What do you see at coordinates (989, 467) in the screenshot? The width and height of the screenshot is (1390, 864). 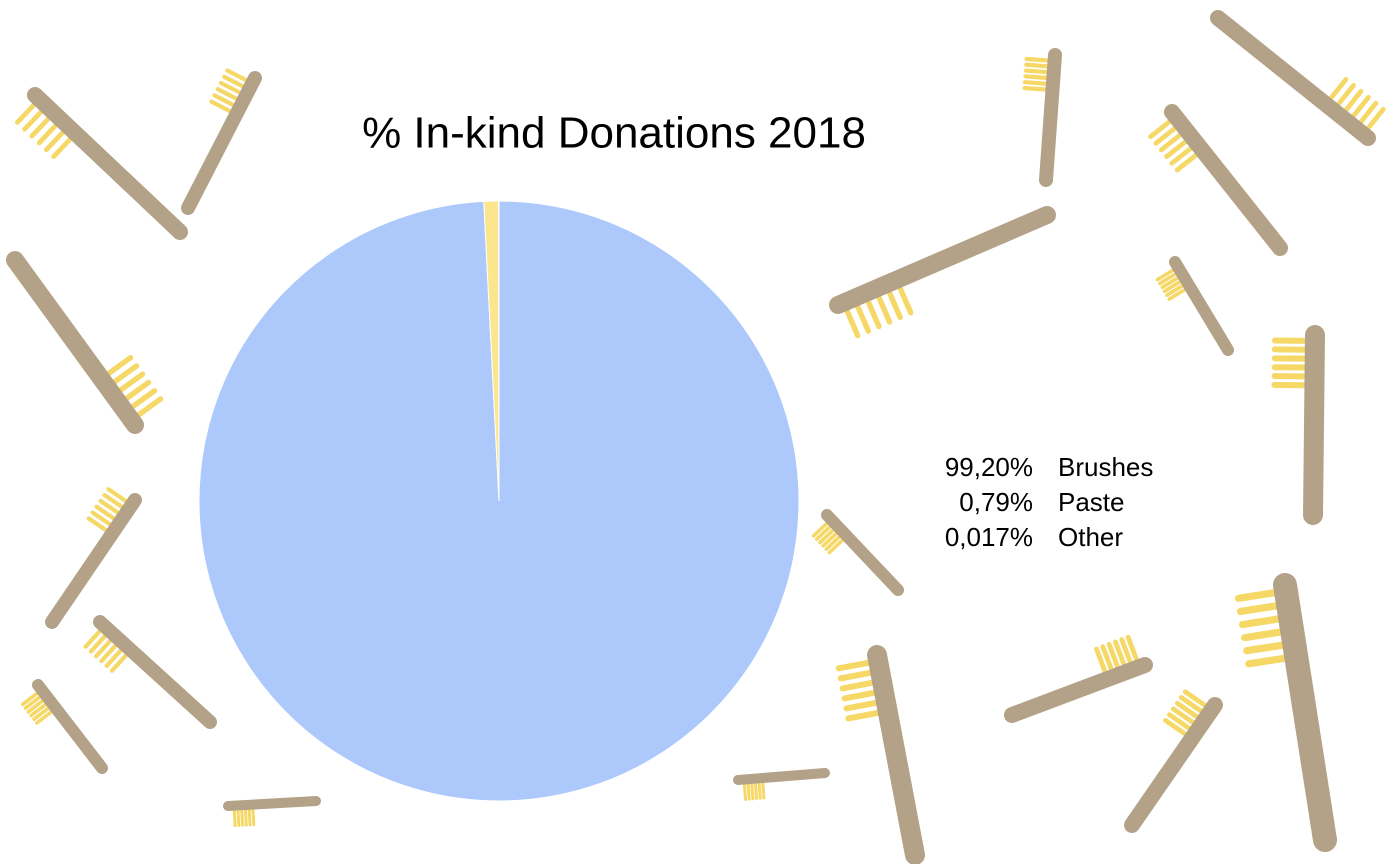 I see `legend-value: 99,20%` at bounding box center [989, 467].